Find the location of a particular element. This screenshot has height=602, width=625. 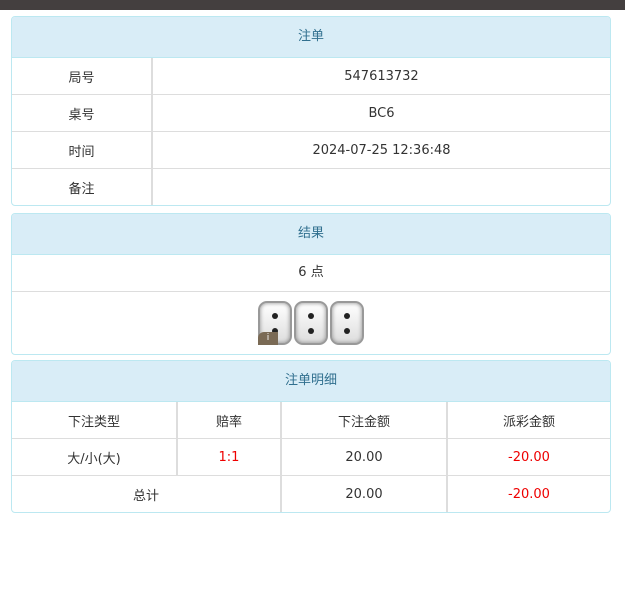

table-header: 下注类型 赔率 下注金额 派彩金额 is located at coordinates (311, 420).